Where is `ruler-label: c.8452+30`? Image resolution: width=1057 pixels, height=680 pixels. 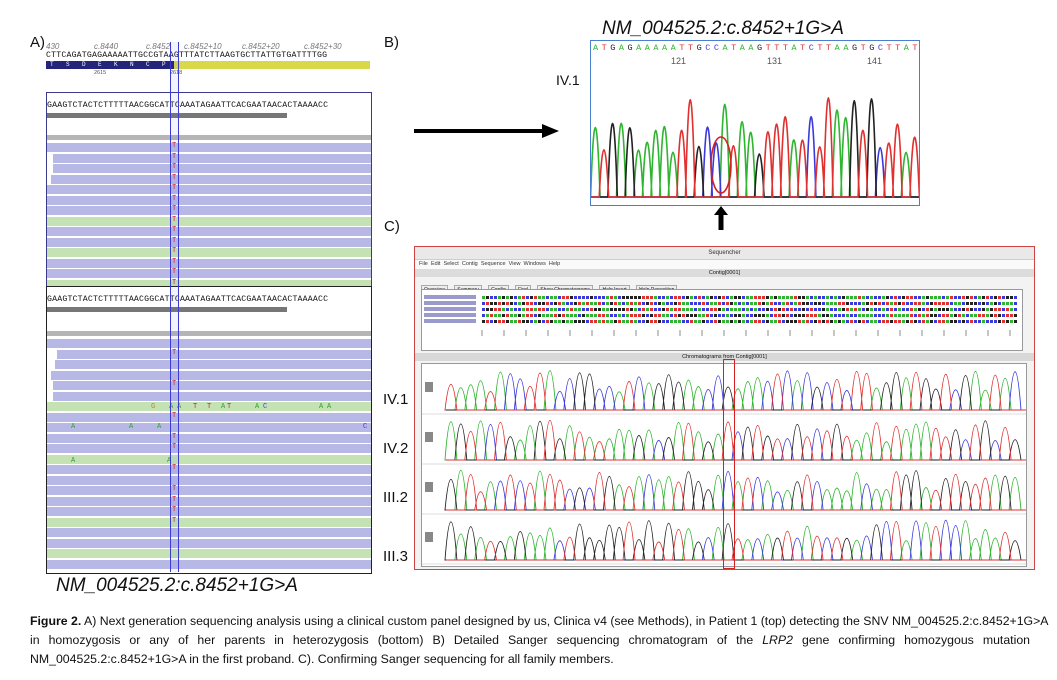
ruler-label: c.8452+30 is located at coordinates (323, 46).